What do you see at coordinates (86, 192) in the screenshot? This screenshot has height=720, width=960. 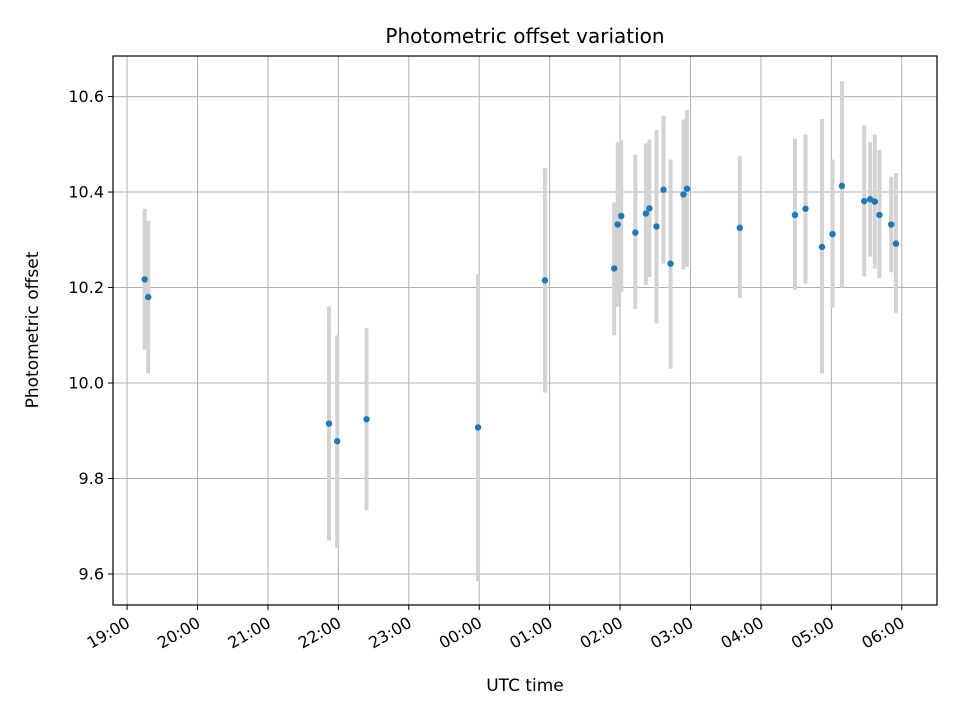 I see `y-tick-label: 10.4` at bounding box center [86, 192].